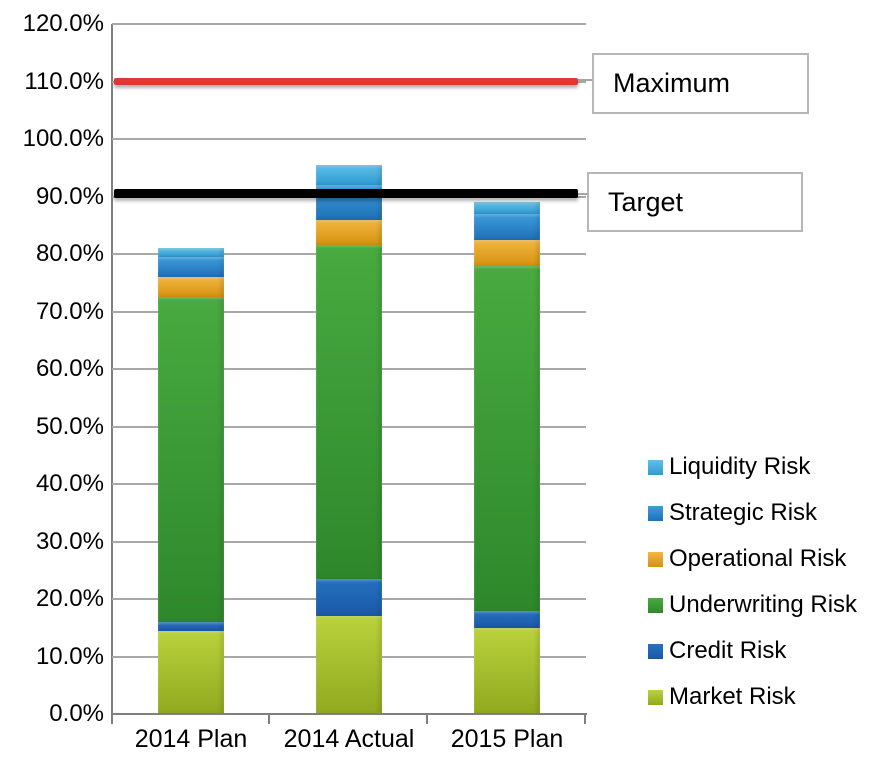 The width and height of the screenshot is (872, 770). Describe the element at coordinates (349, 739) in the screenshot. I see `x-axis-label-2014-actual: 2014 Actual` at that location.